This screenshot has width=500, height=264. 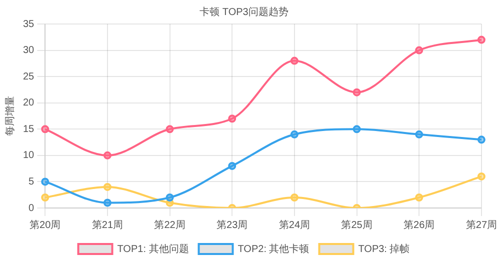 I want to click on x-tick-label: 第22周, so click(x=170, y=224).